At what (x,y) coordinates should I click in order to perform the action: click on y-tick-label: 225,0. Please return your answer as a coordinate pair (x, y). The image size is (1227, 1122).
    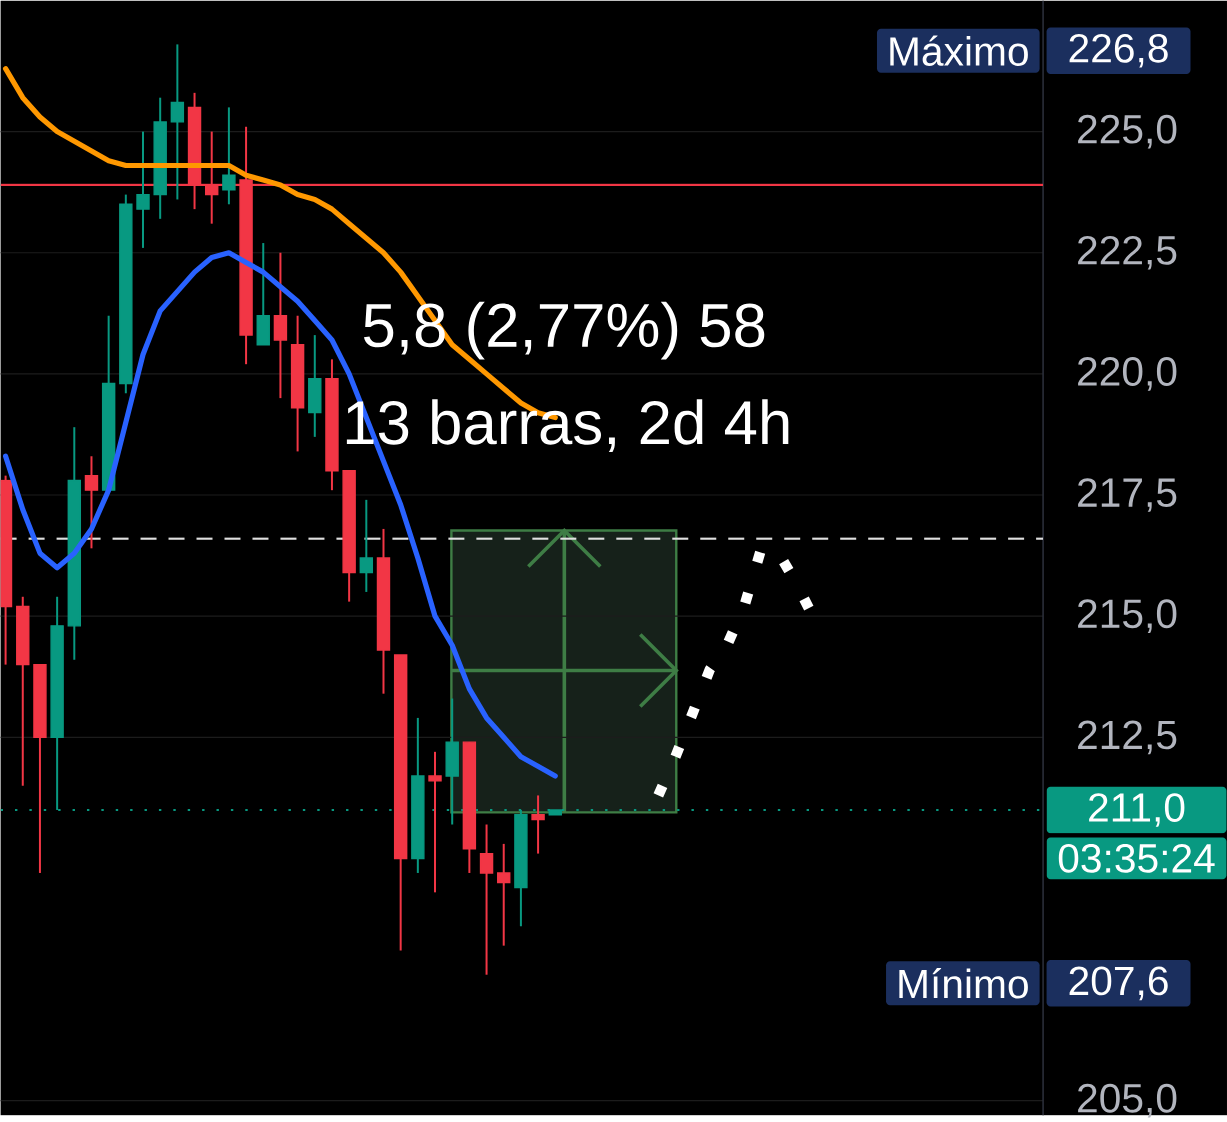
    Looking at the image, I should click on (1127, 131).